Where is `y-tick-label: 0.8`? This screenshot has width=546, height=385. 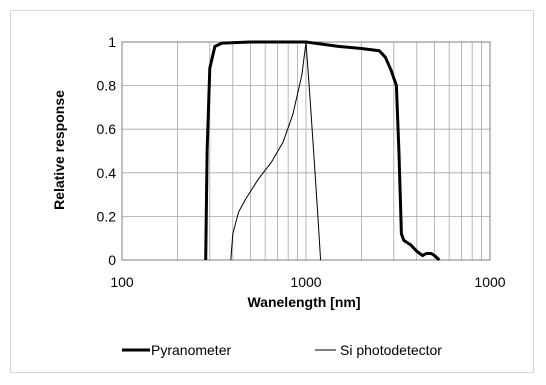 y-tick-label: 0.8 is located at coordinates (107, 86).